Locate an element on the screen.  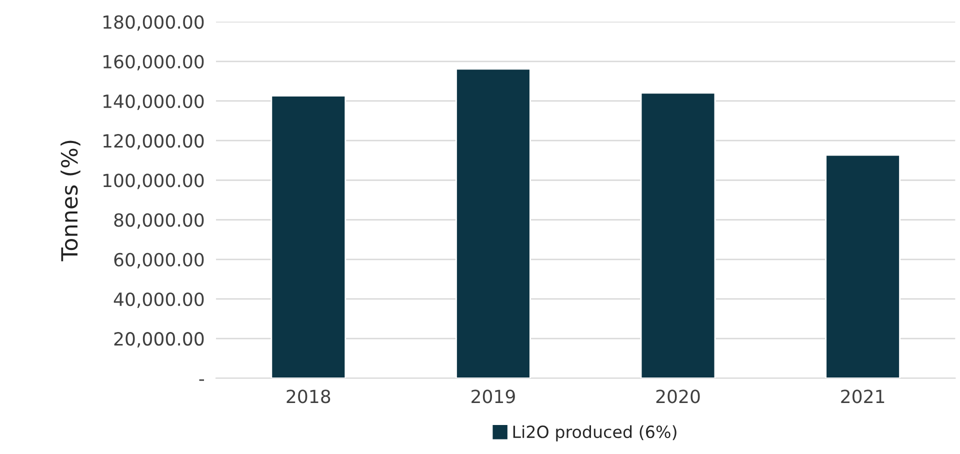
y-tick-label: 120,000.00 is located at coordinates (153, 142).